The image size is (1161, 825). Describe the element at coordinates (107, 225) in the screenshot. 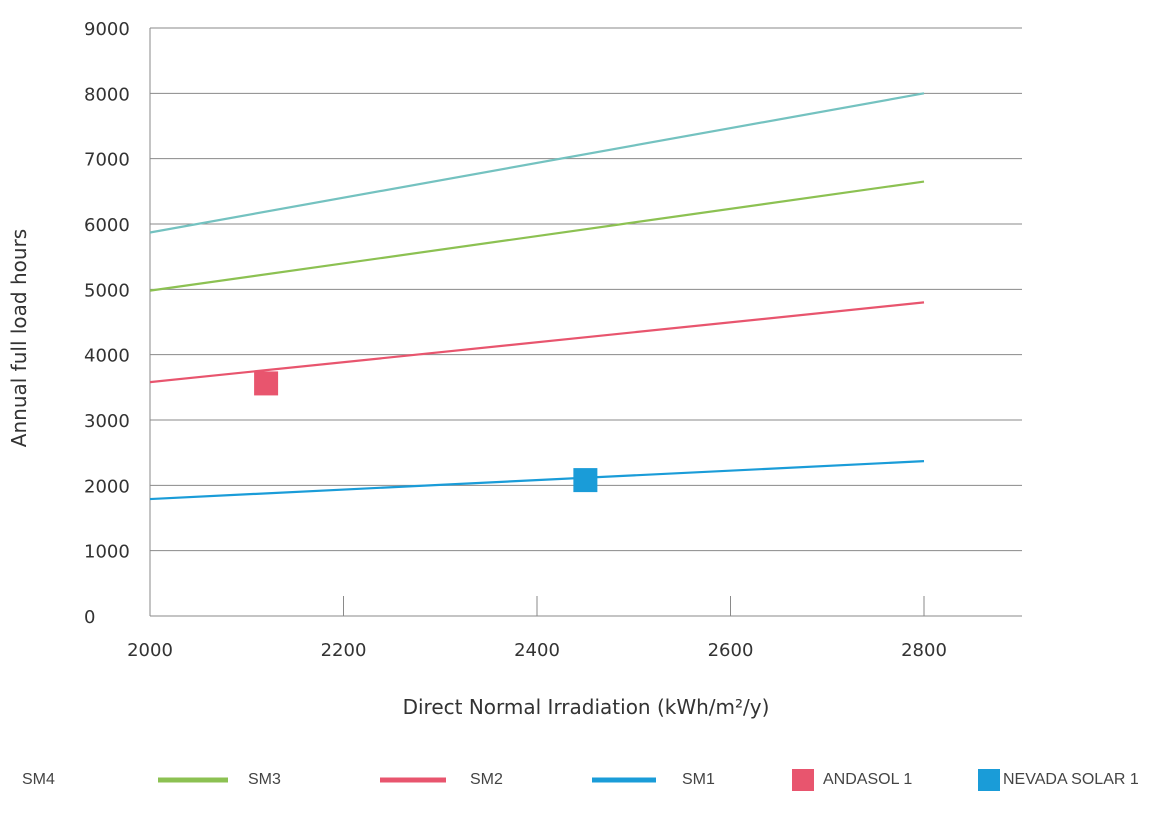

I see `y-tick-label: 6000` at that location.